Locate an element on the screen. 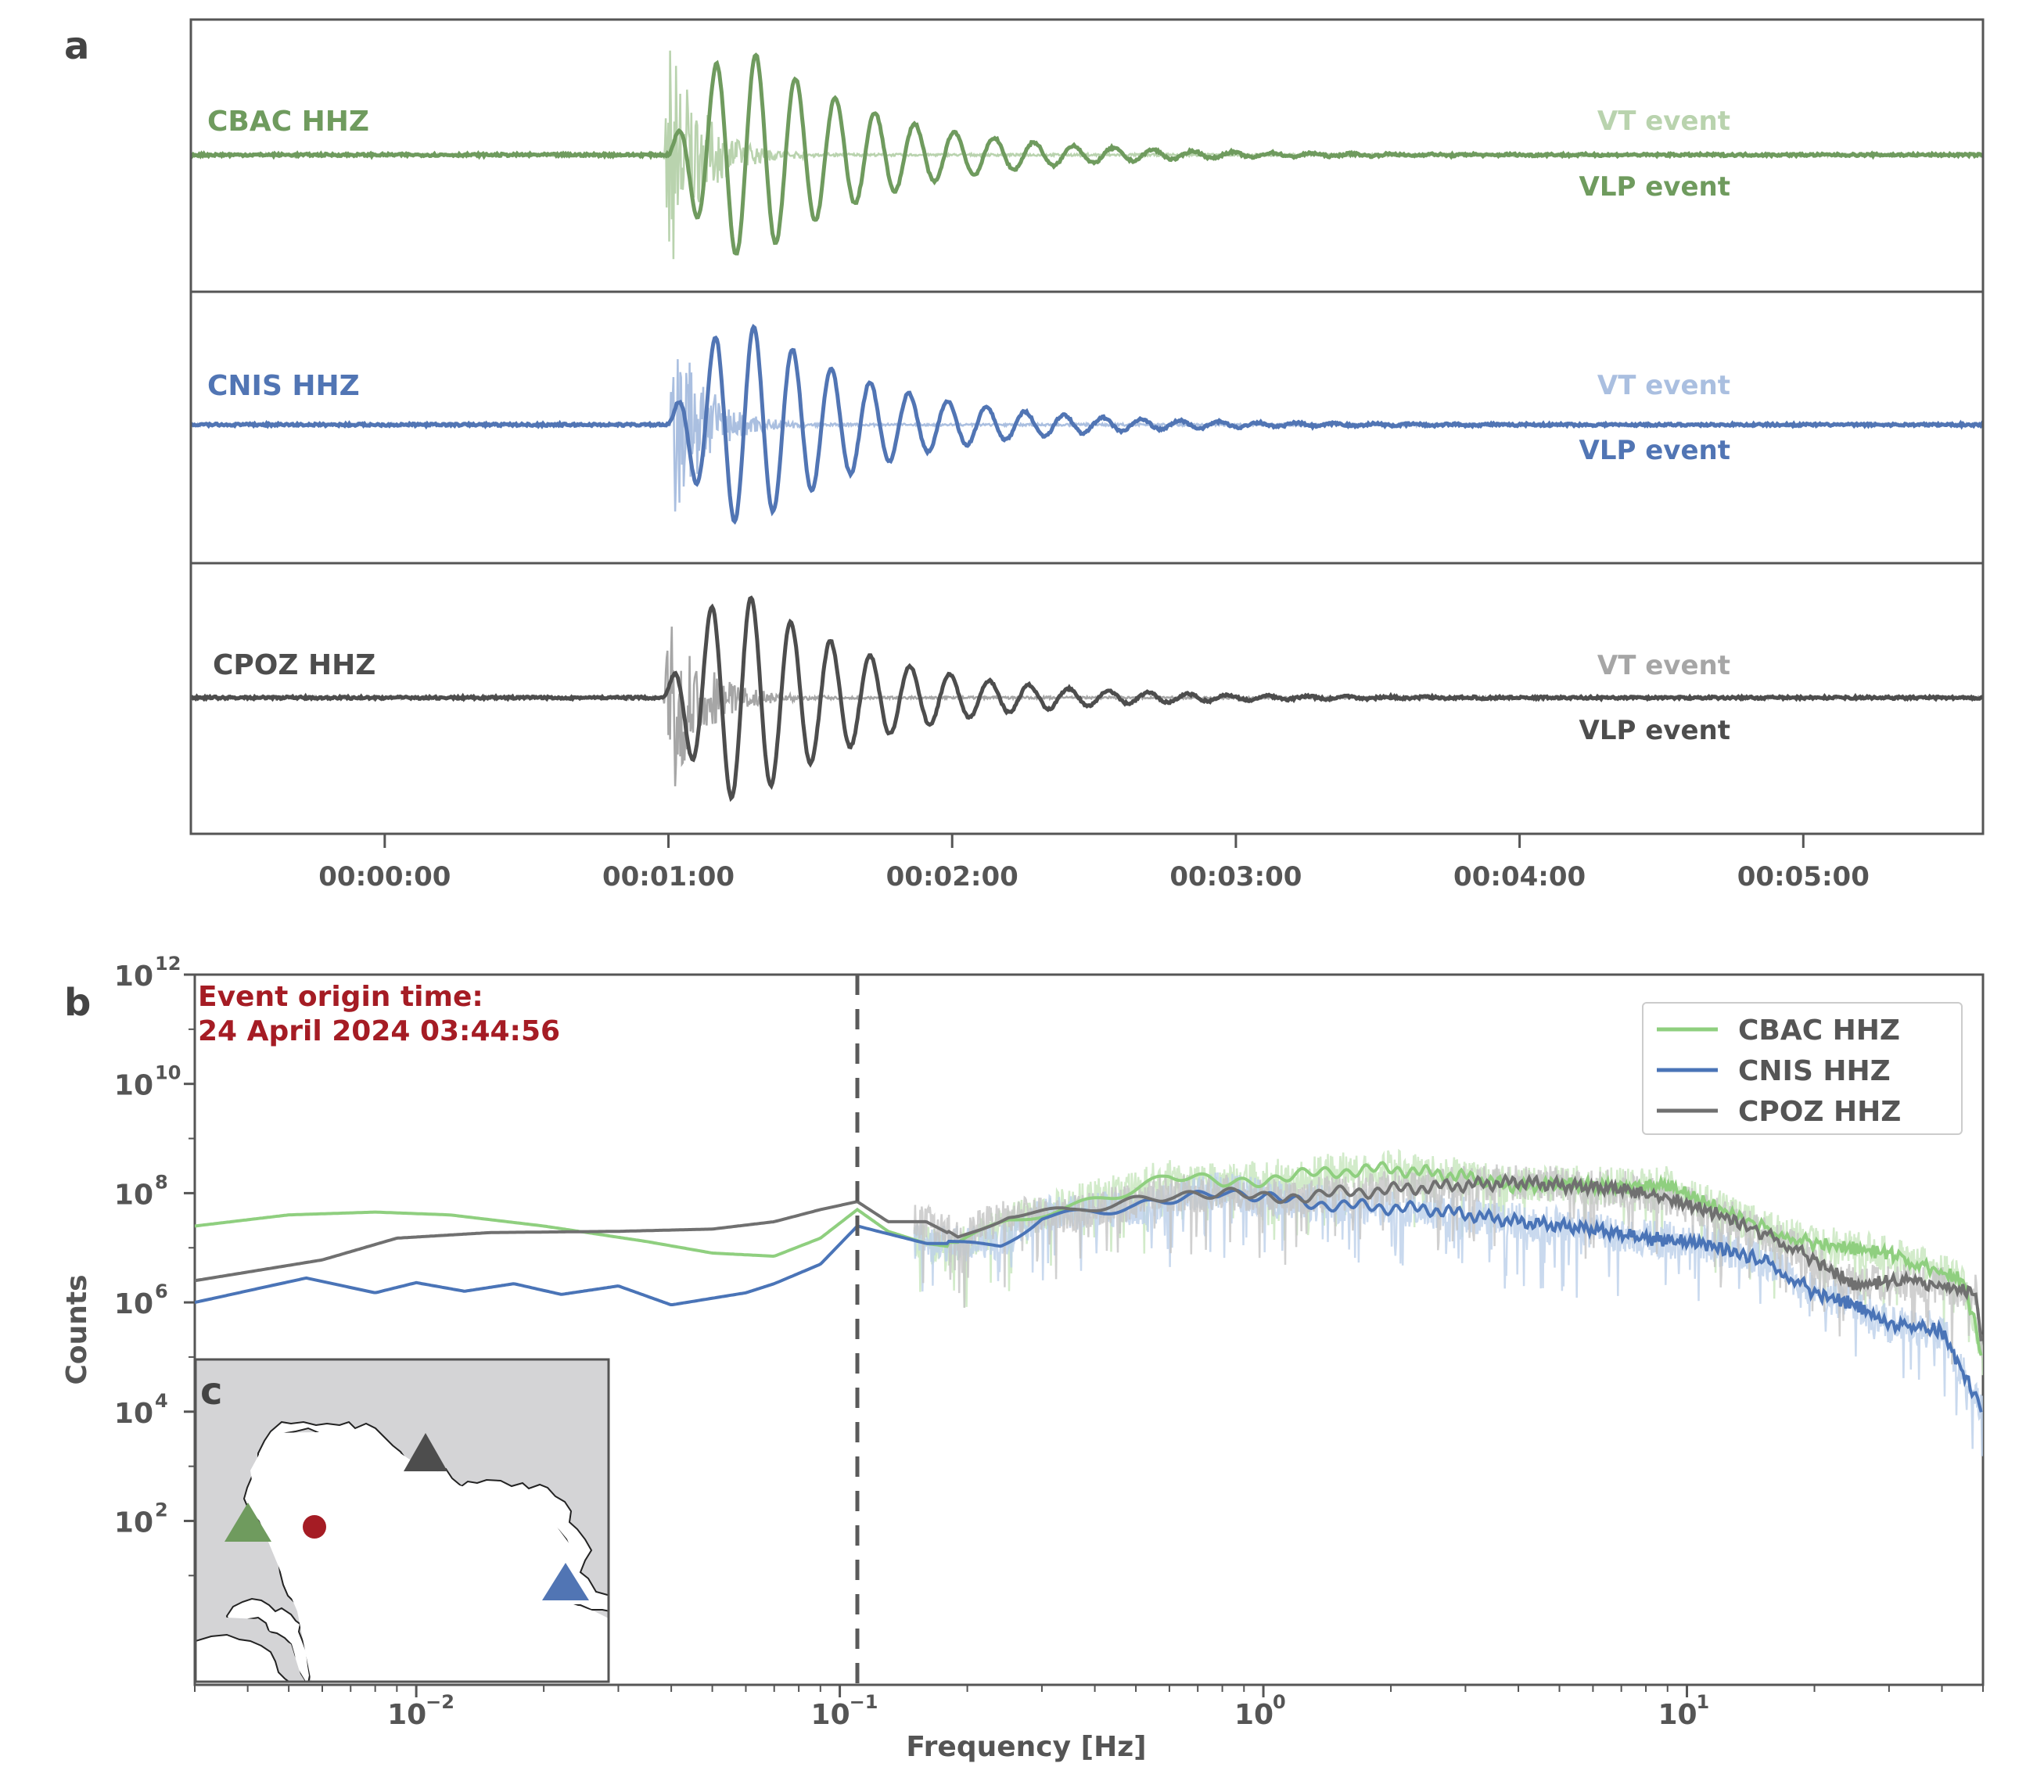  station-label-cpoz: CPOZ HHZ is located at coordinates (294, 665).